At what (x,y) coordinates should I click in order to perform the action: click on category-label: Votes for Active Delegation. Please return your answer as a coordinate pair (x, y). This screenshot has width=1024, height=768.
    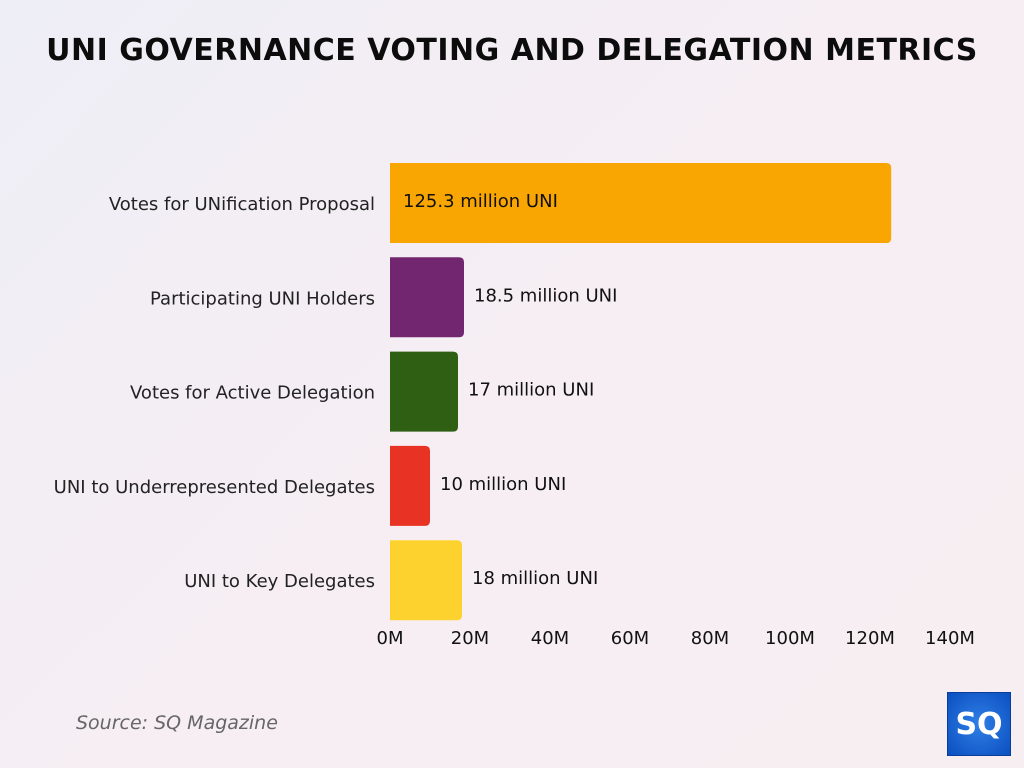
    Looking at the image, I should click on (252, 393).